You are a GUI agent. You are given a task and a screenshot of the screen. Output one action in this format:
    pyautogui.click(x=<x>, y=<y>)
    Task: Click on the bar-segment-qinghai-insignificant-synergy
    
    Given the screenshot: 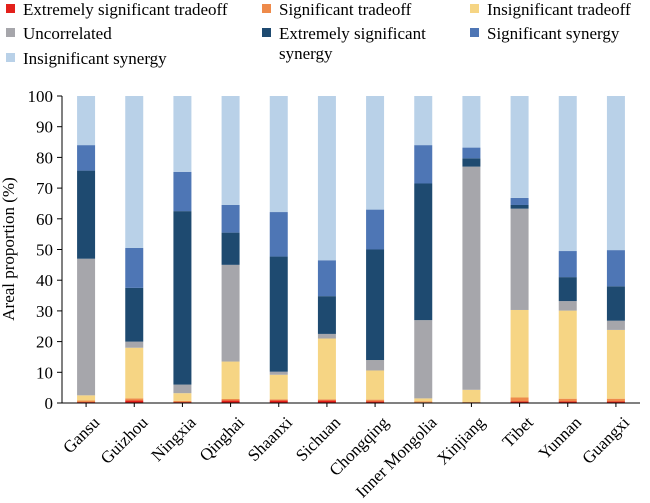 What is the action you would take?
    pyautogui.click(x=230, y=150)
    